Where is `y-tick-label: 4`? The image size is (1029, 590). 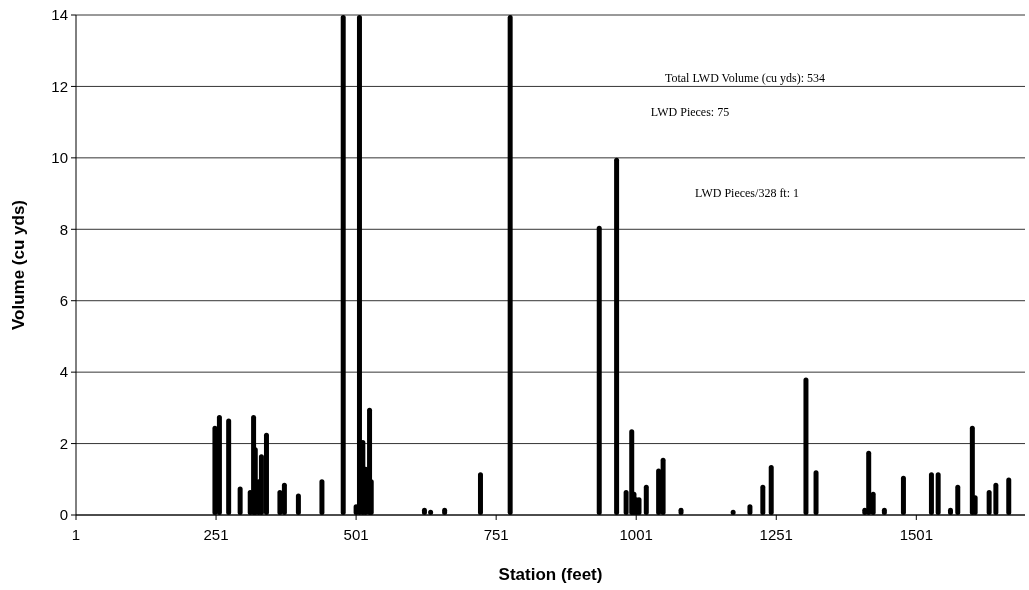 y-tick-label: 4 is located at coordinates (63, 372).